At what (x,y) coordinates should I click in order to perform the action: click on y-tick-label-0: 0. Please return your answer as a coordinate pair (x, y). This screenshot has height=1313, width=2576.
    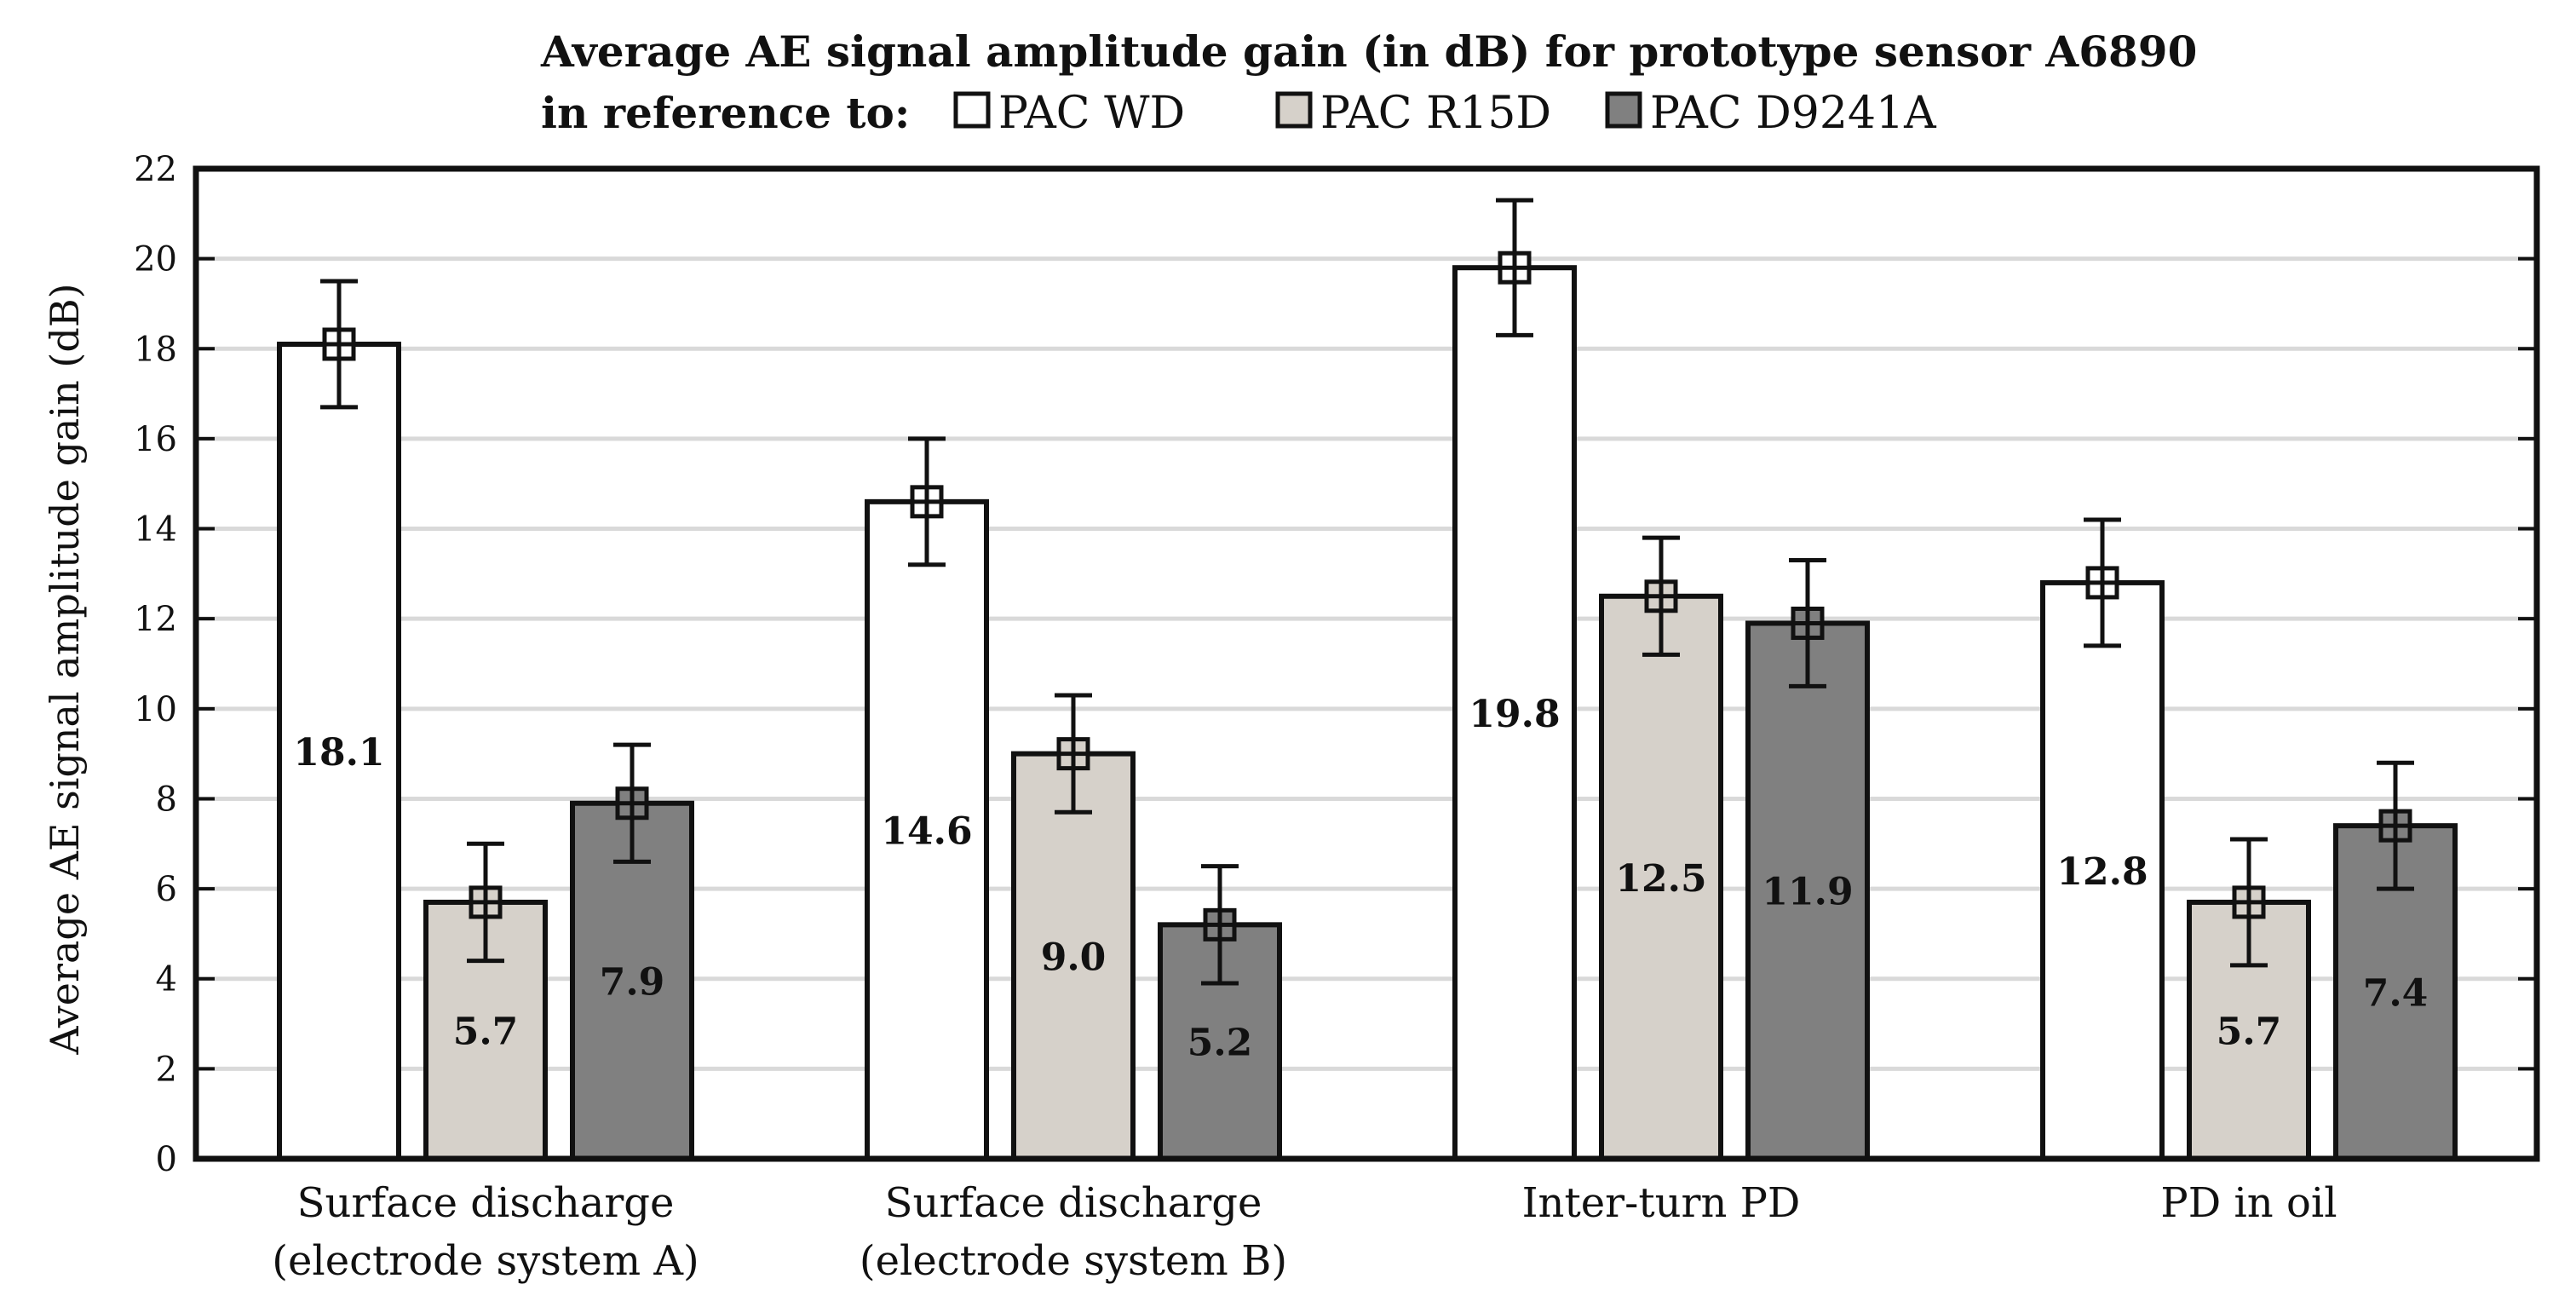
    Looking at the image, I should click on (167, 1159).